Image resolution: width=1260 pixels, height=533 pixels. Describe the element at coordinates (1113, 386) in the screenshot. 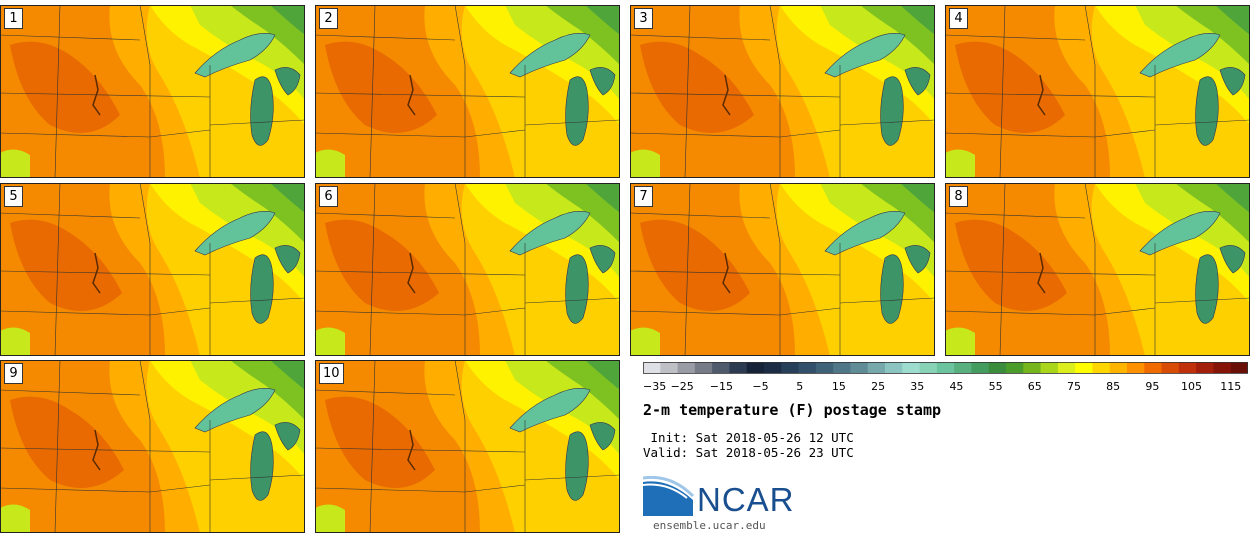

I see `colorbar-tick-label: 85` at that location.